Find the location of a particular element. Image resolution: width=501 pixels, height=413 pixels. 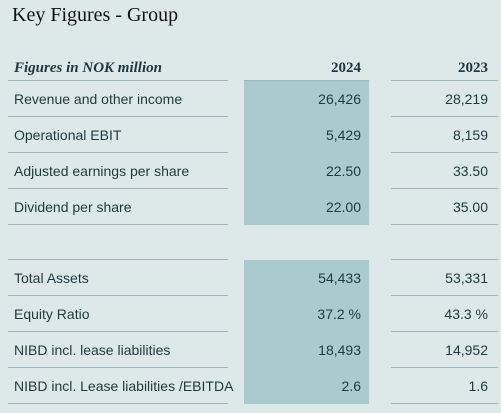

row-label: Equity Ratio is located at coordinates (52, 314).